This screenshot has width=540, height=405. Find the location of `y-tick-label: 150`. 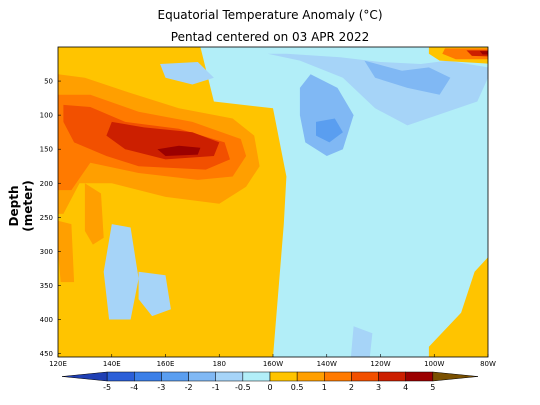

y-tick-label: 150 is located at coordinates (46, 150).